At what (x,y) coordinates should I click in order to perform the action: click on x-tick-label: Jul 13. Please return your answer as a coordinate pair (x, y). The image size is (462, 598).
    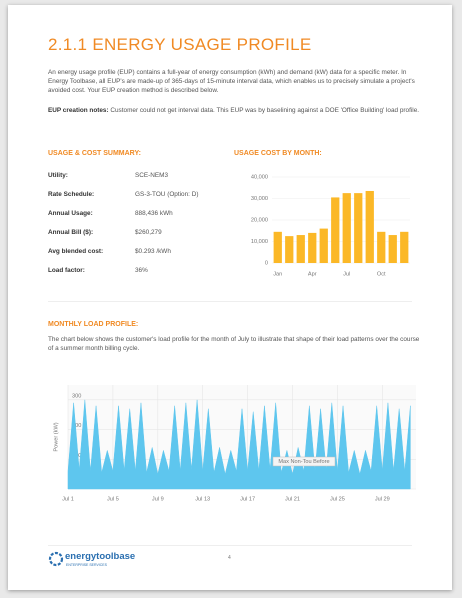
    Looking at the image, I should click on (202, 499).